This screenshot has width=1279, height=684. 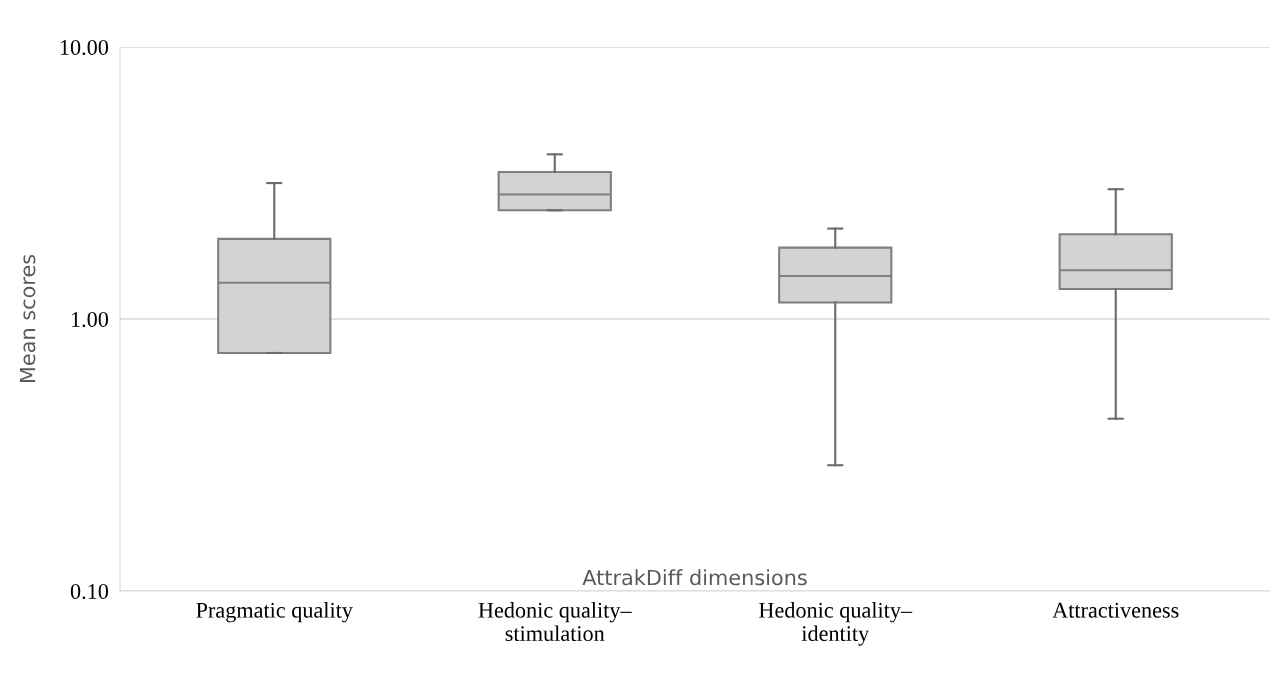 What do you see at coordinates (694, 577) in the screenshot?
I see `x-axis-title: AttrakDiff dimensions` at bounding box center [694, 577].